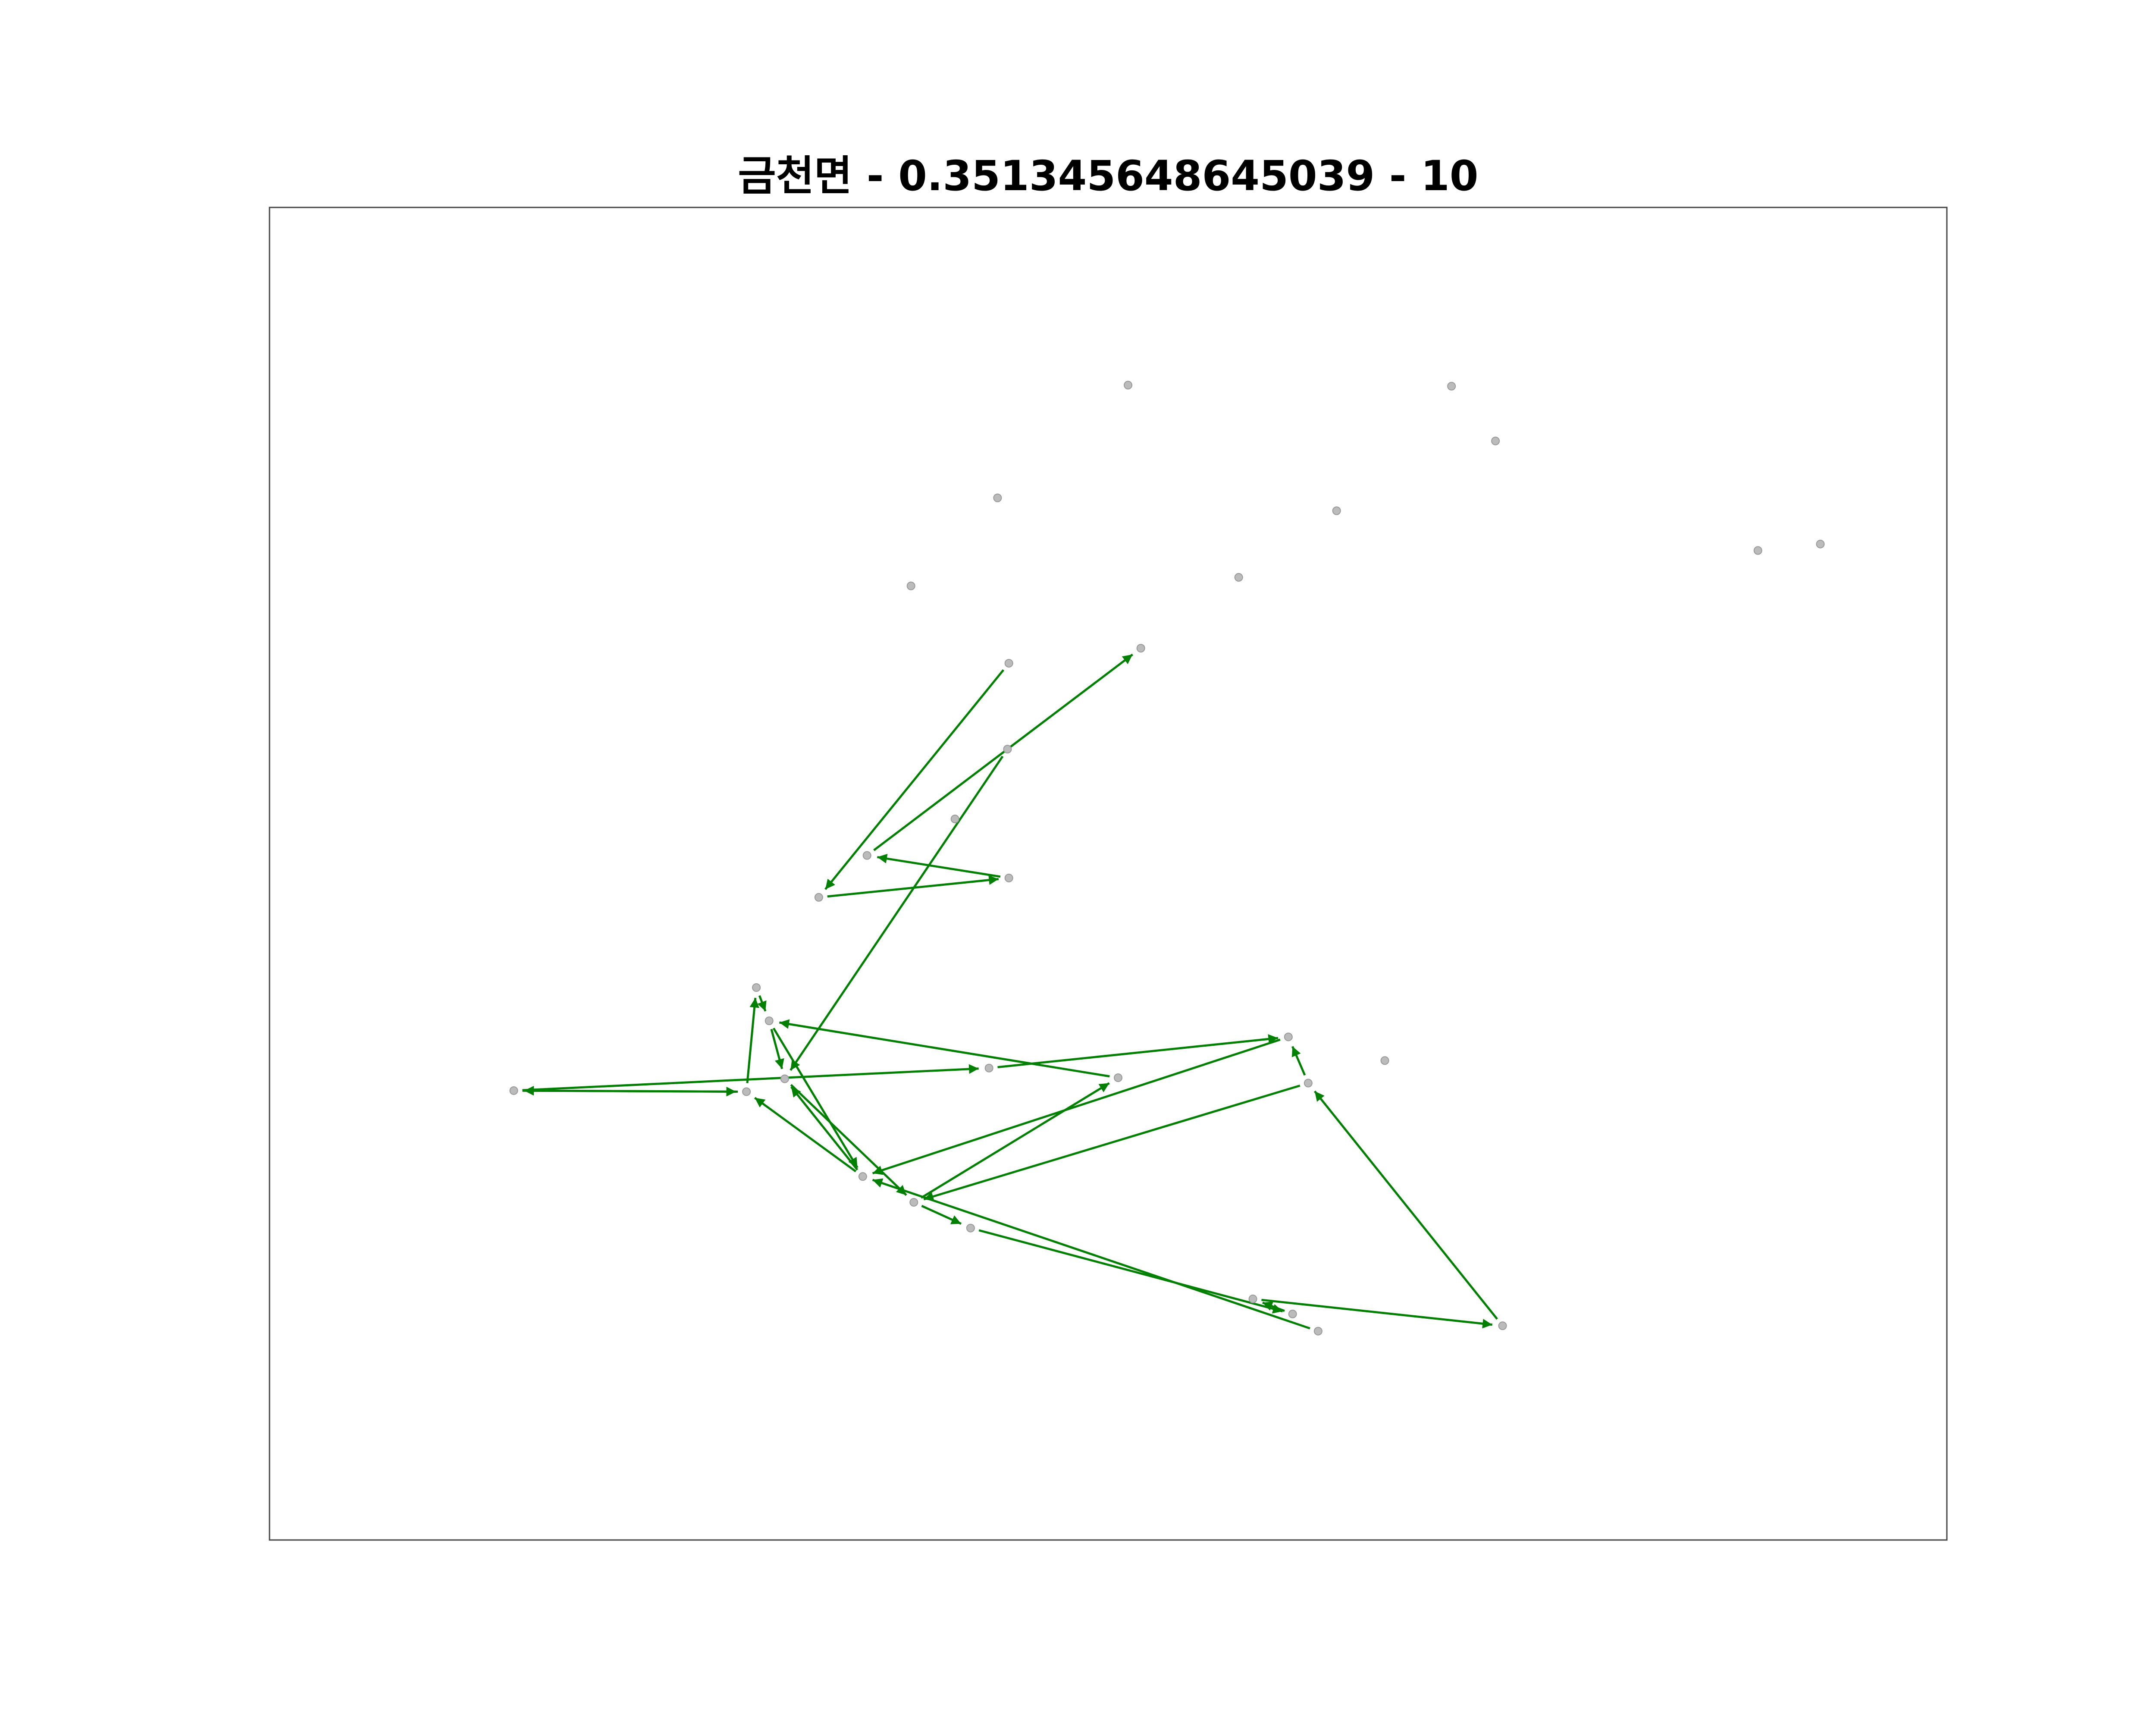  I want to click on data-point-p17, so click(1384, 1061).